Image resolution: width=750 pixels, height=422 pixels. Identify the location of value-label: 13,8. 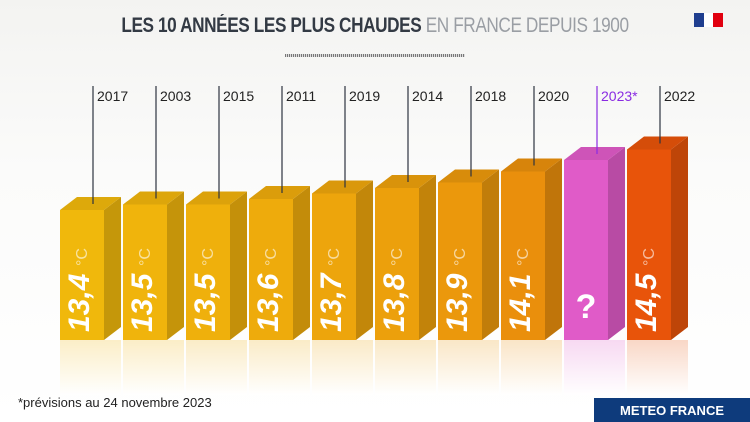
(394, 302).